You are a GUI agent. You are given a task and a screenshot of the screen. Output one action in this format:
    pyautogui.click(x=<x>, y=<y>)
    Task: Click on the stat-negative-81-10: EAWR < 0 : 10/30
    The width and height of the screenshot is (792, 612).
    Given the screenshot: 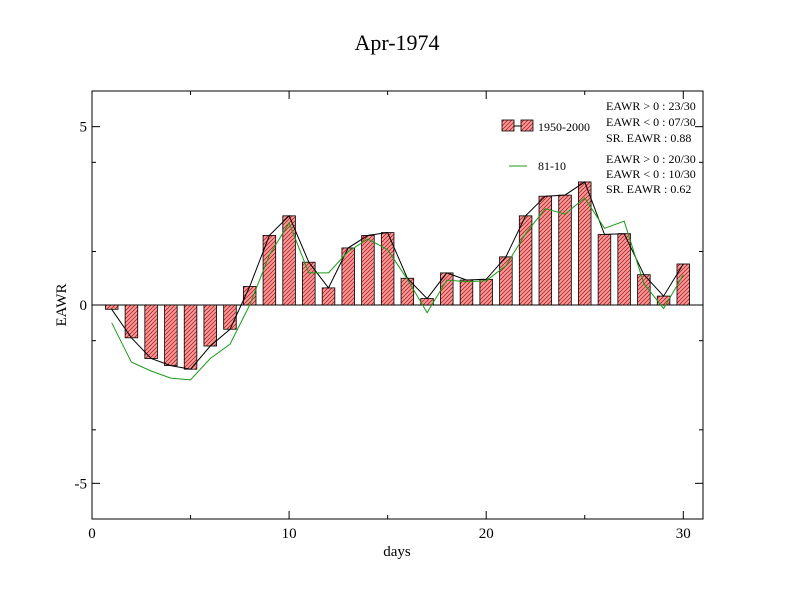 What is the action you would take?
    pyautogui.click(x=651, y=174)
    